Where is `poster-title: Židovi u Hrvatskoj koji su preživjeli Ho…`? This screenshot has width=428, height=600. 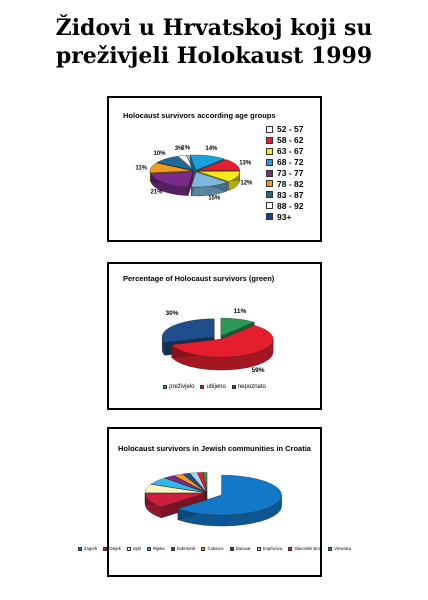 poster-title: Židovi u Hrvatskoj koji su preživjeli Ho… is located at coordinates (214, 42).